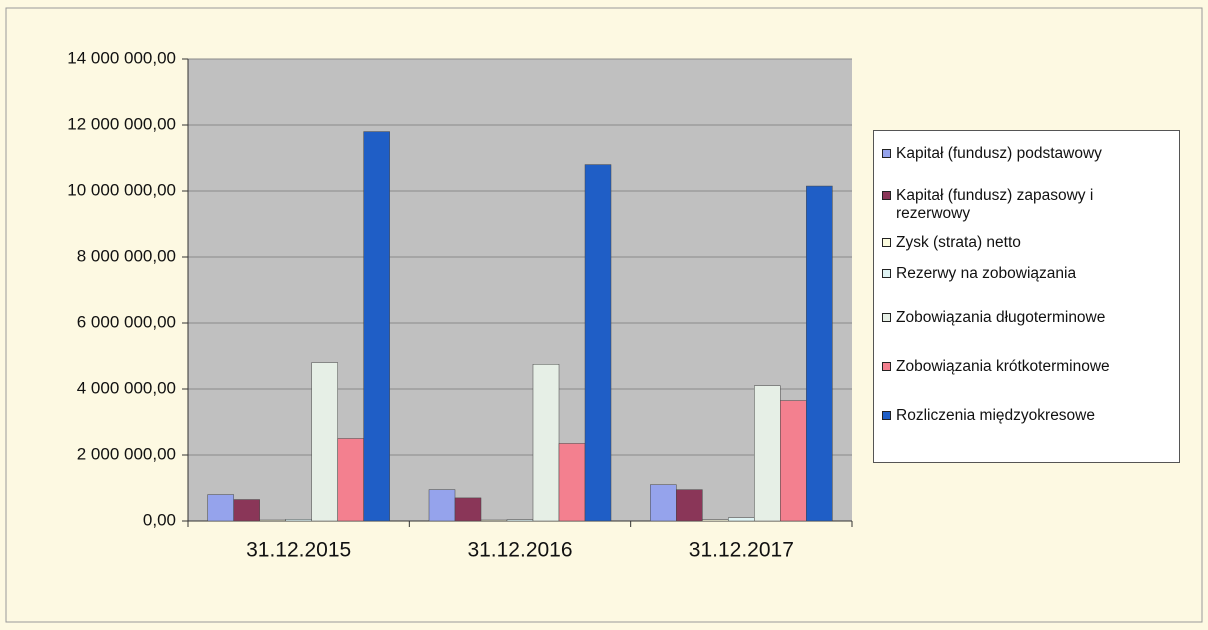  Describe the element at coordinates (121, 189) in the screenshot. I see `y-tick-label: 10 000 000,00` at that location.